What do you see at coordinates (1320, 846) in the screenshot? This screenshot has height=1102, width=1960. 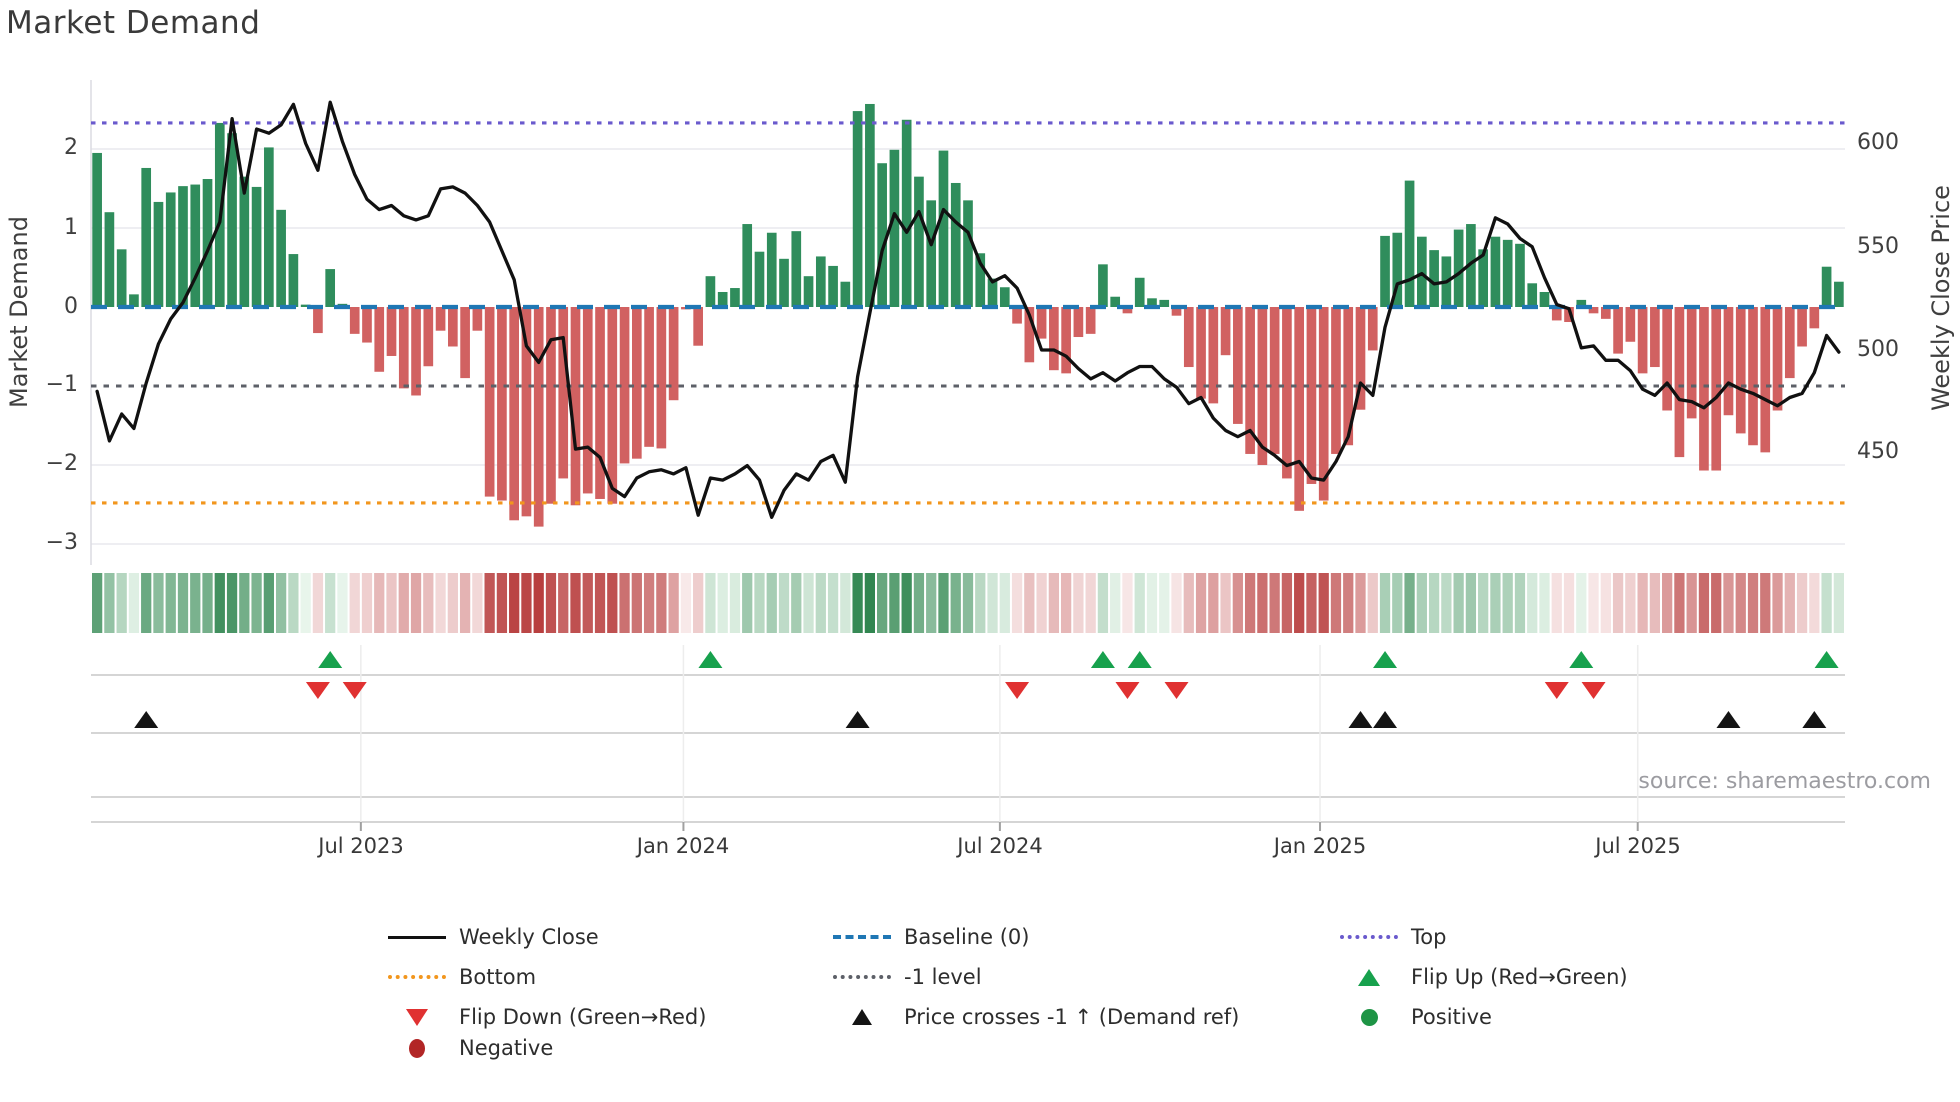 I see `x-axis-tick: Jan 2025` at bounding box center [1320, 846].